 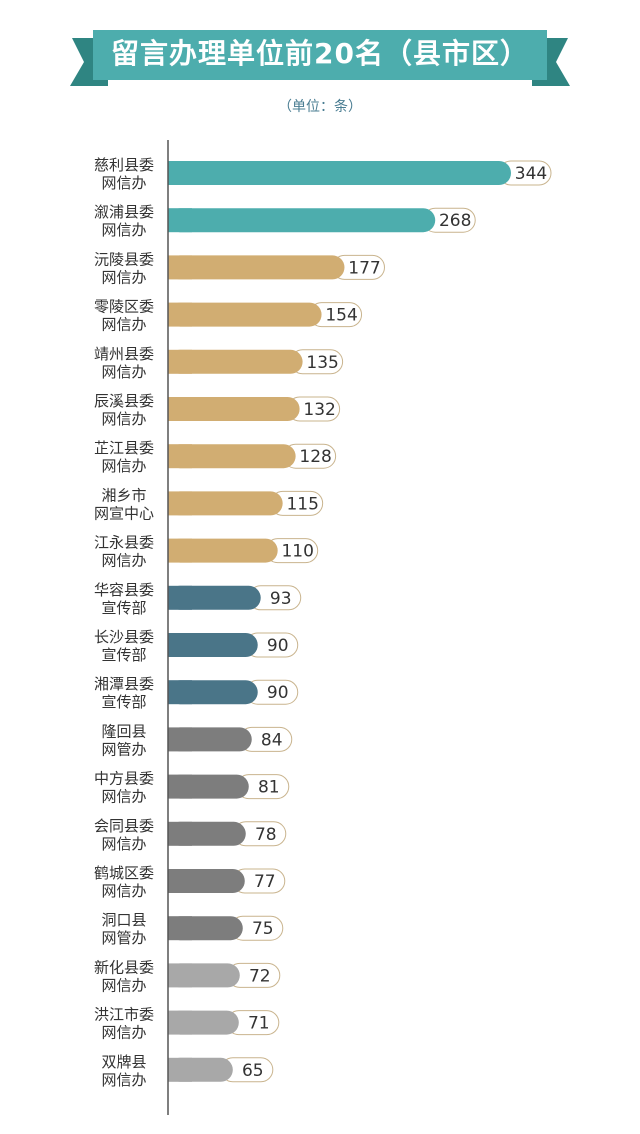 I want to click on data-label: 177, so click(x=364, y=268).